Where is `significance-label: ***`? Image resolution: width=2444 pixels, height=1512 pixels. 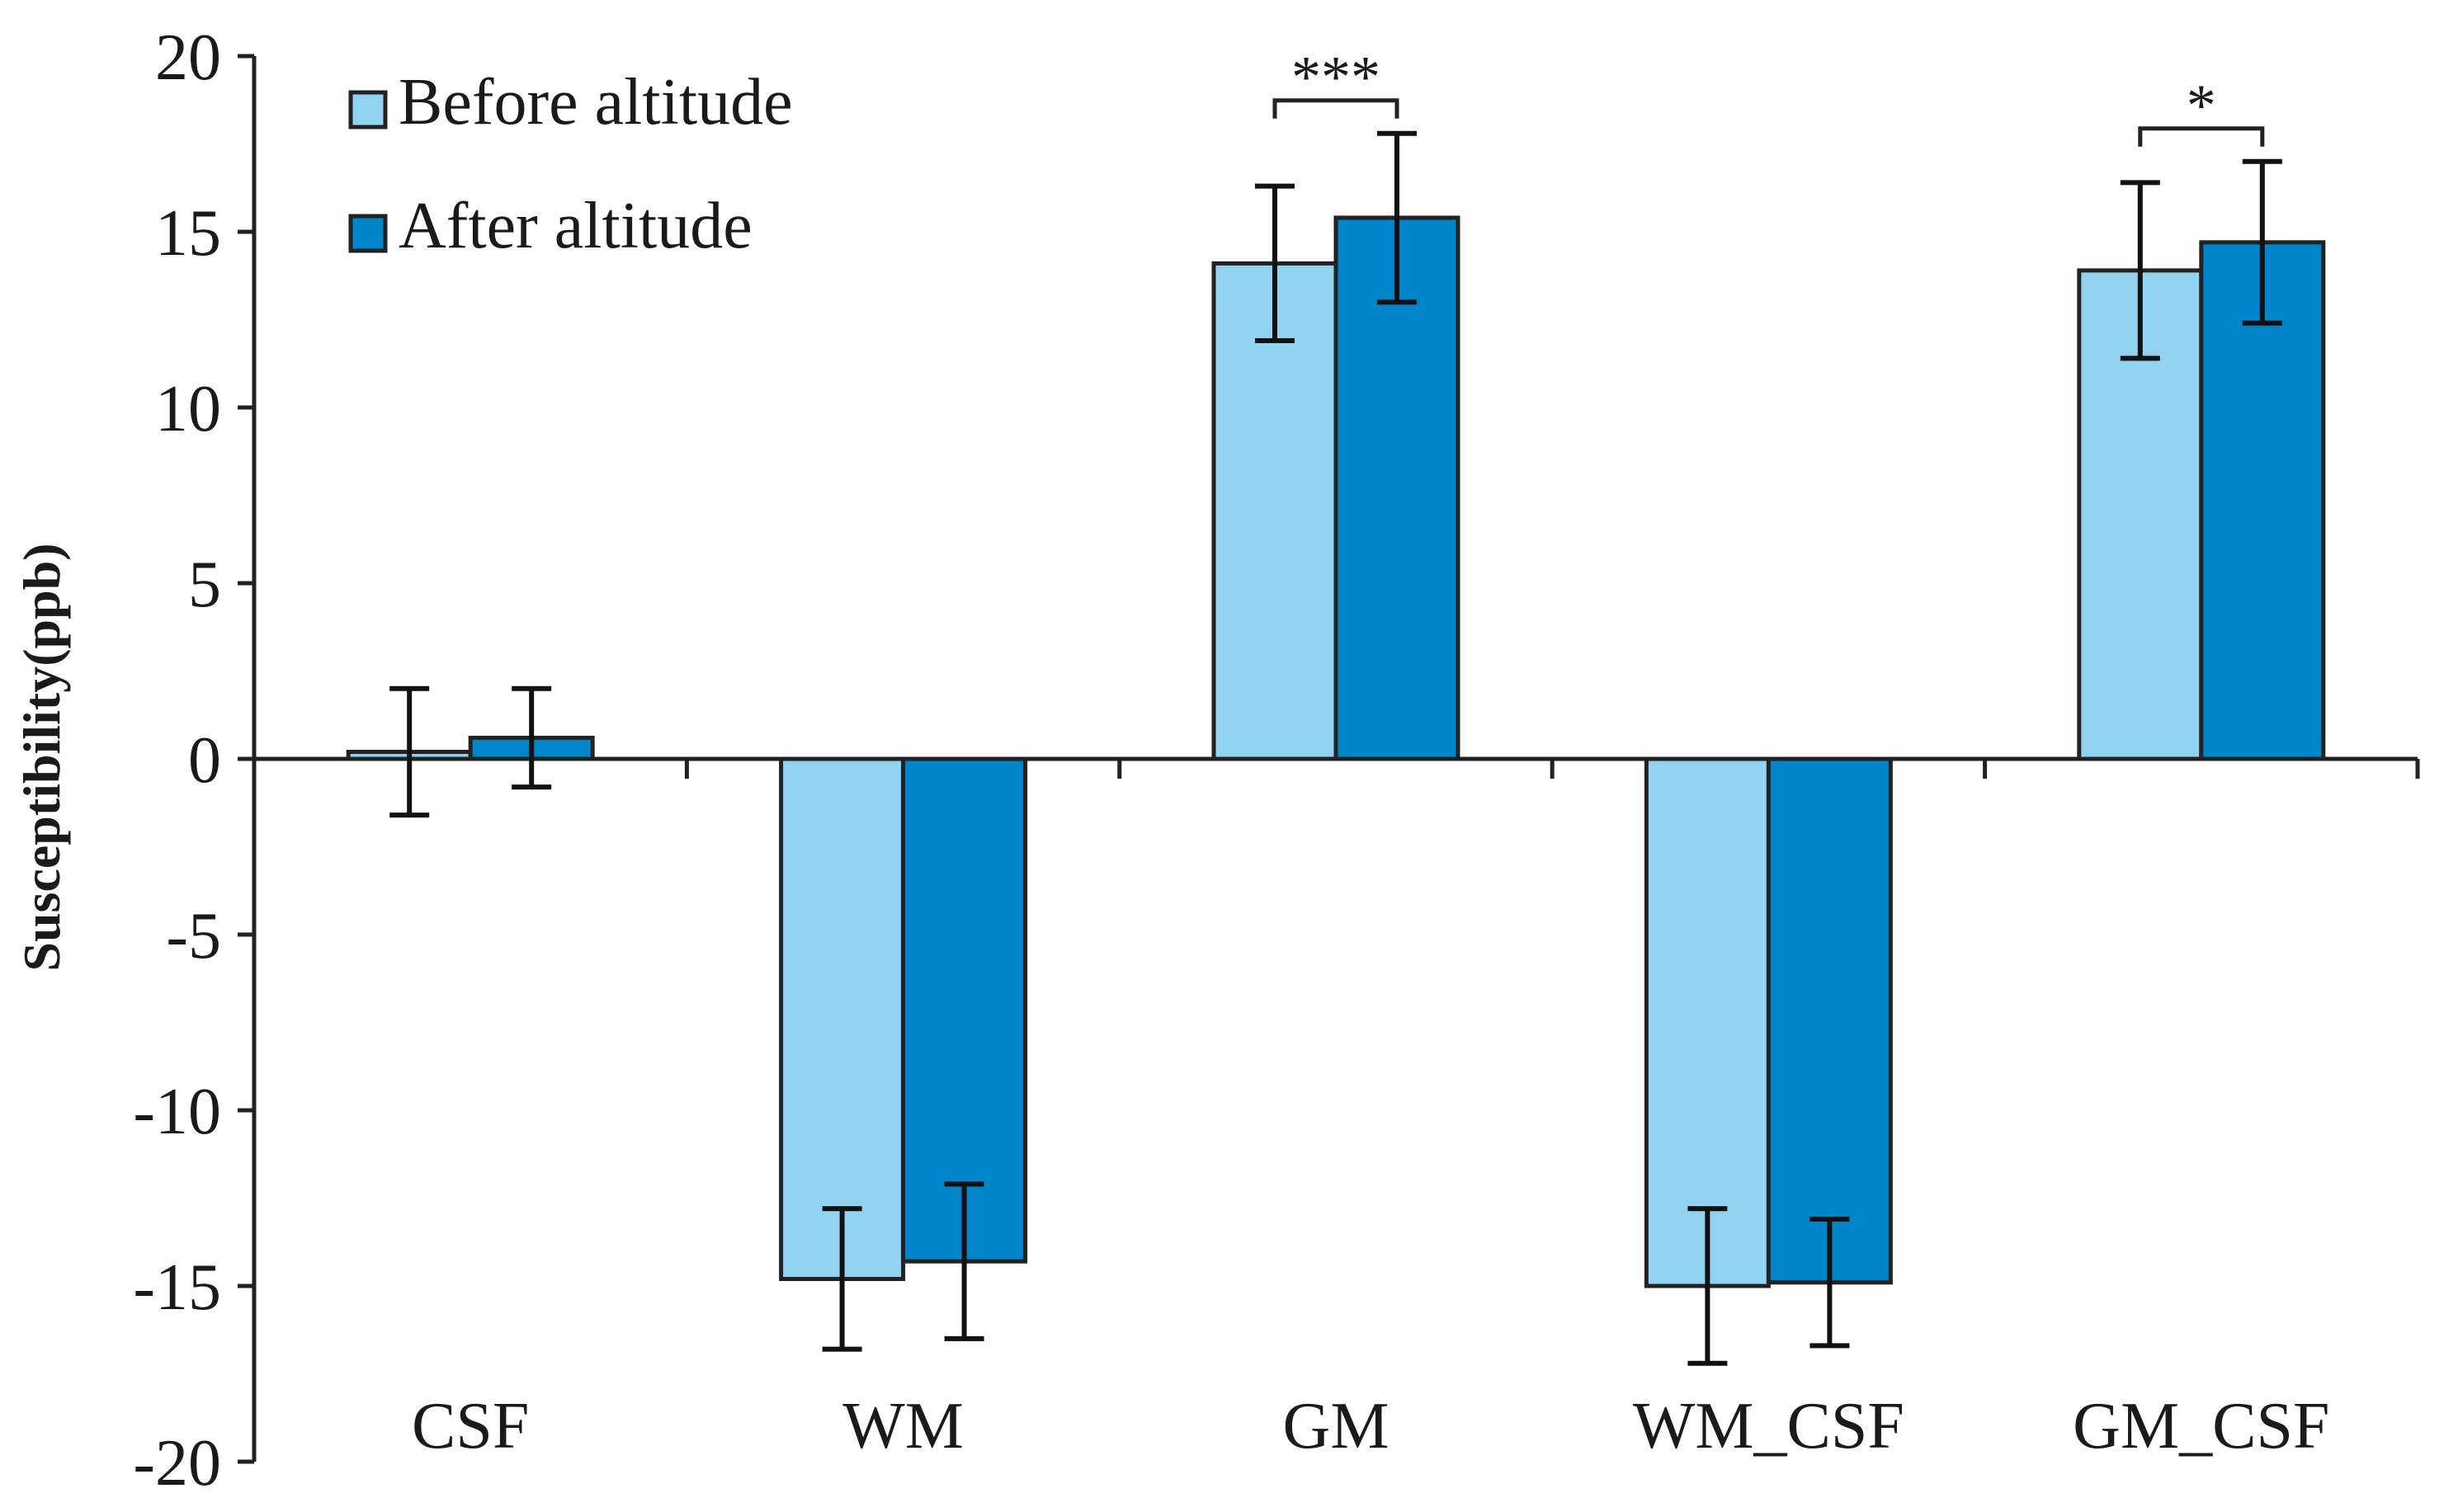 significance-label: *** is located at coordinates (1335, 78).